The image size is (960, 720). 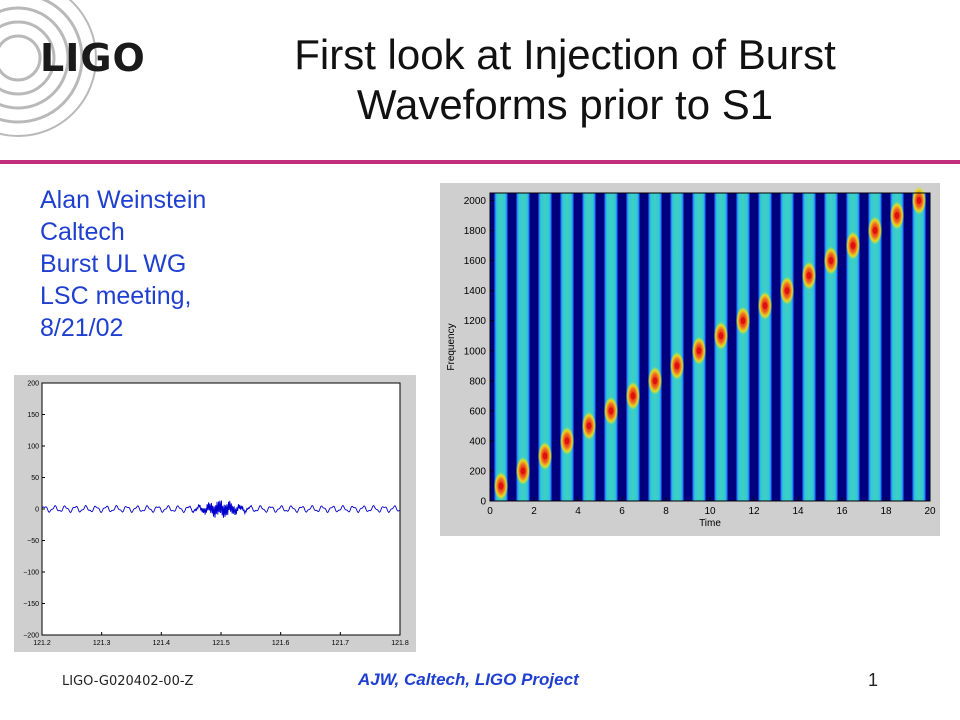 I want to click on title-line-2: Waveforms prior to S1, so click(x=565, y=104).